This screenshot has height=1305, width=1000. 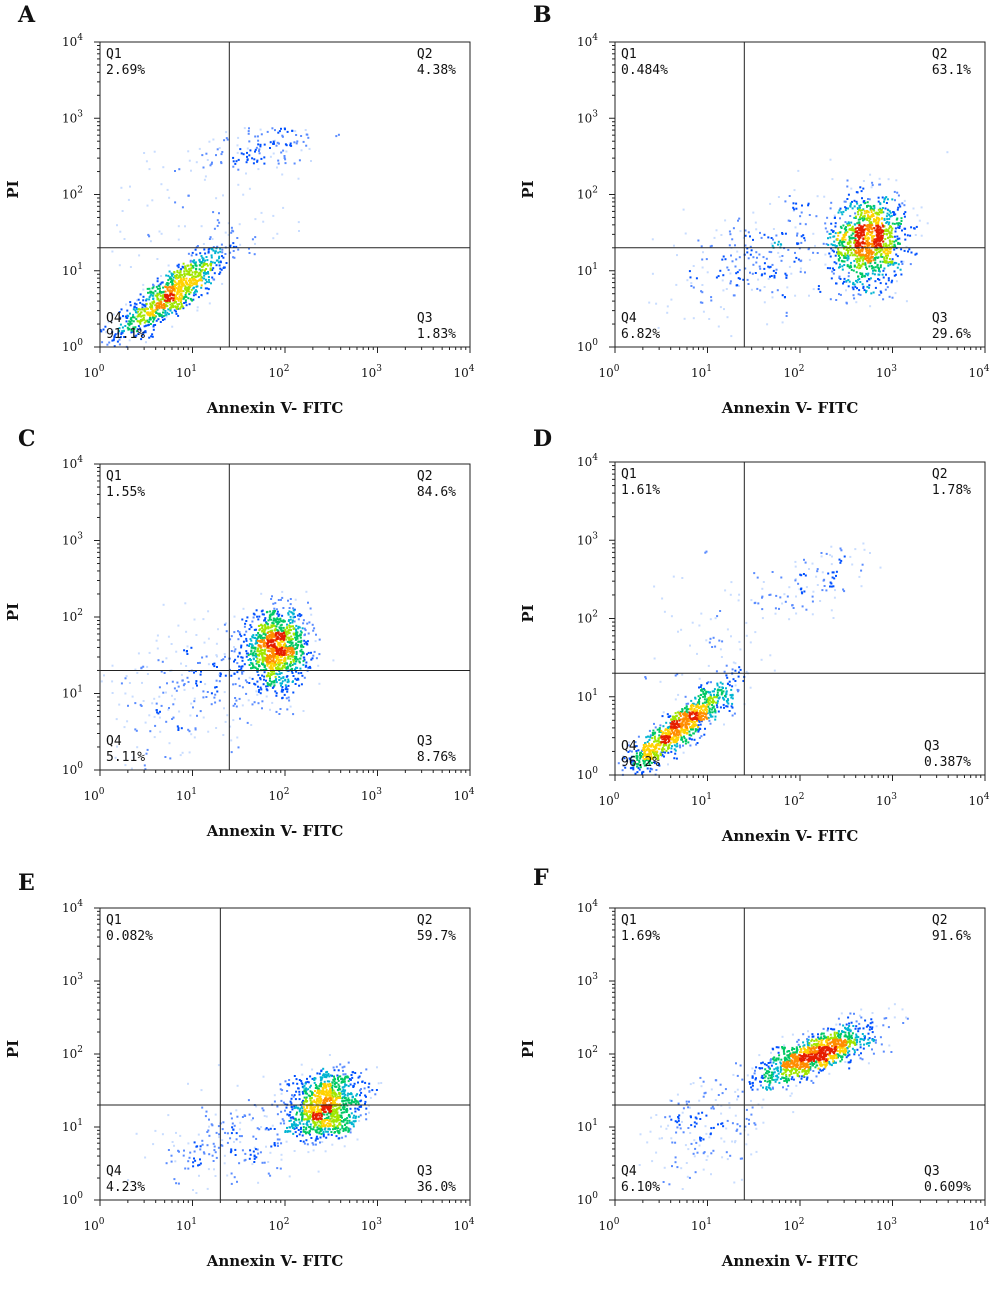 What do you see at coordinates (114, 476) in the screenshot?
I see `quadrant-name-q1: Q1` at bounding box center [114, 476].